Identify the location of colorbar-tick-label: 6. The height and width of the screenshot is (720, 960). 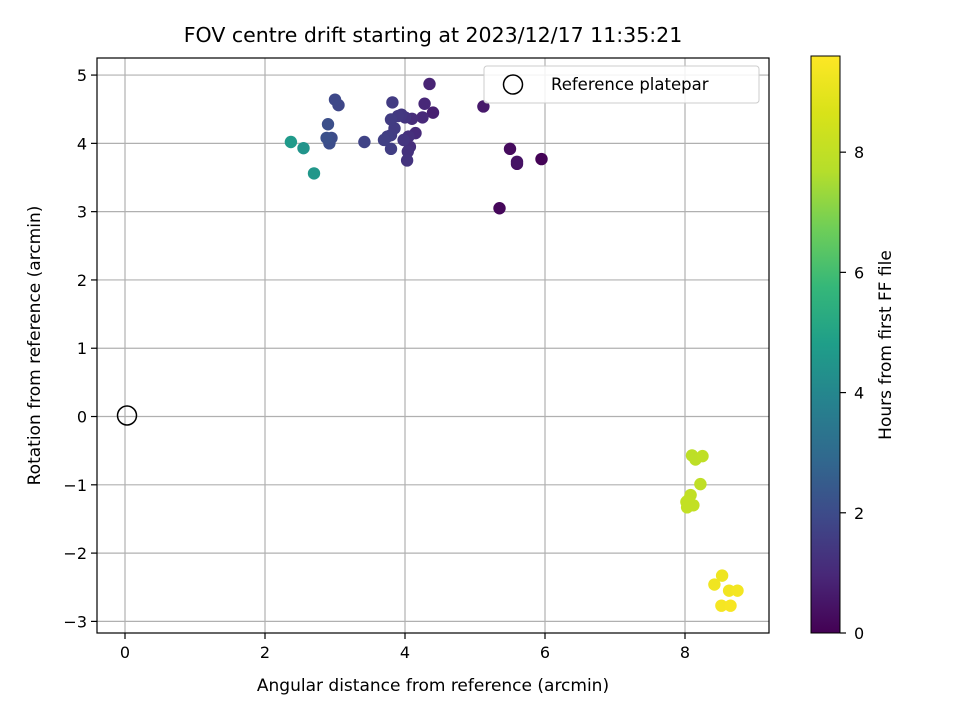
(859, 272).